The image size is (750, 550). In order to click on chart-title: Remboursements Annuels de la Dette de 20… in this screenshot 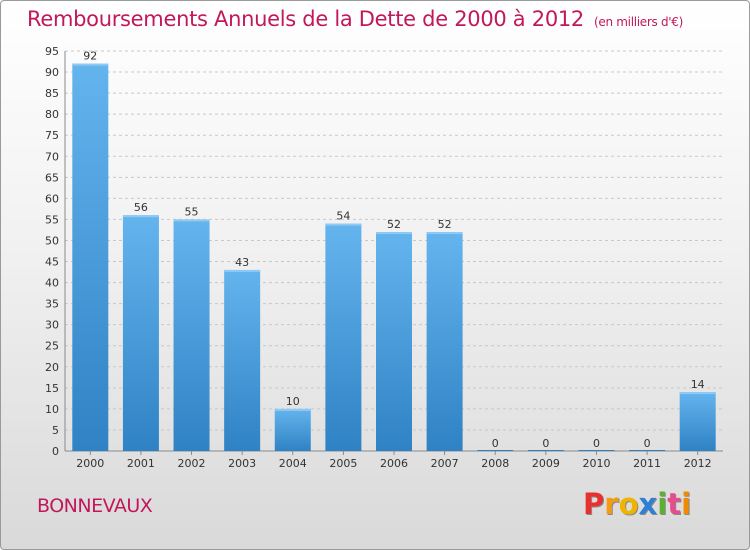, I will do `click(355, 19)`.